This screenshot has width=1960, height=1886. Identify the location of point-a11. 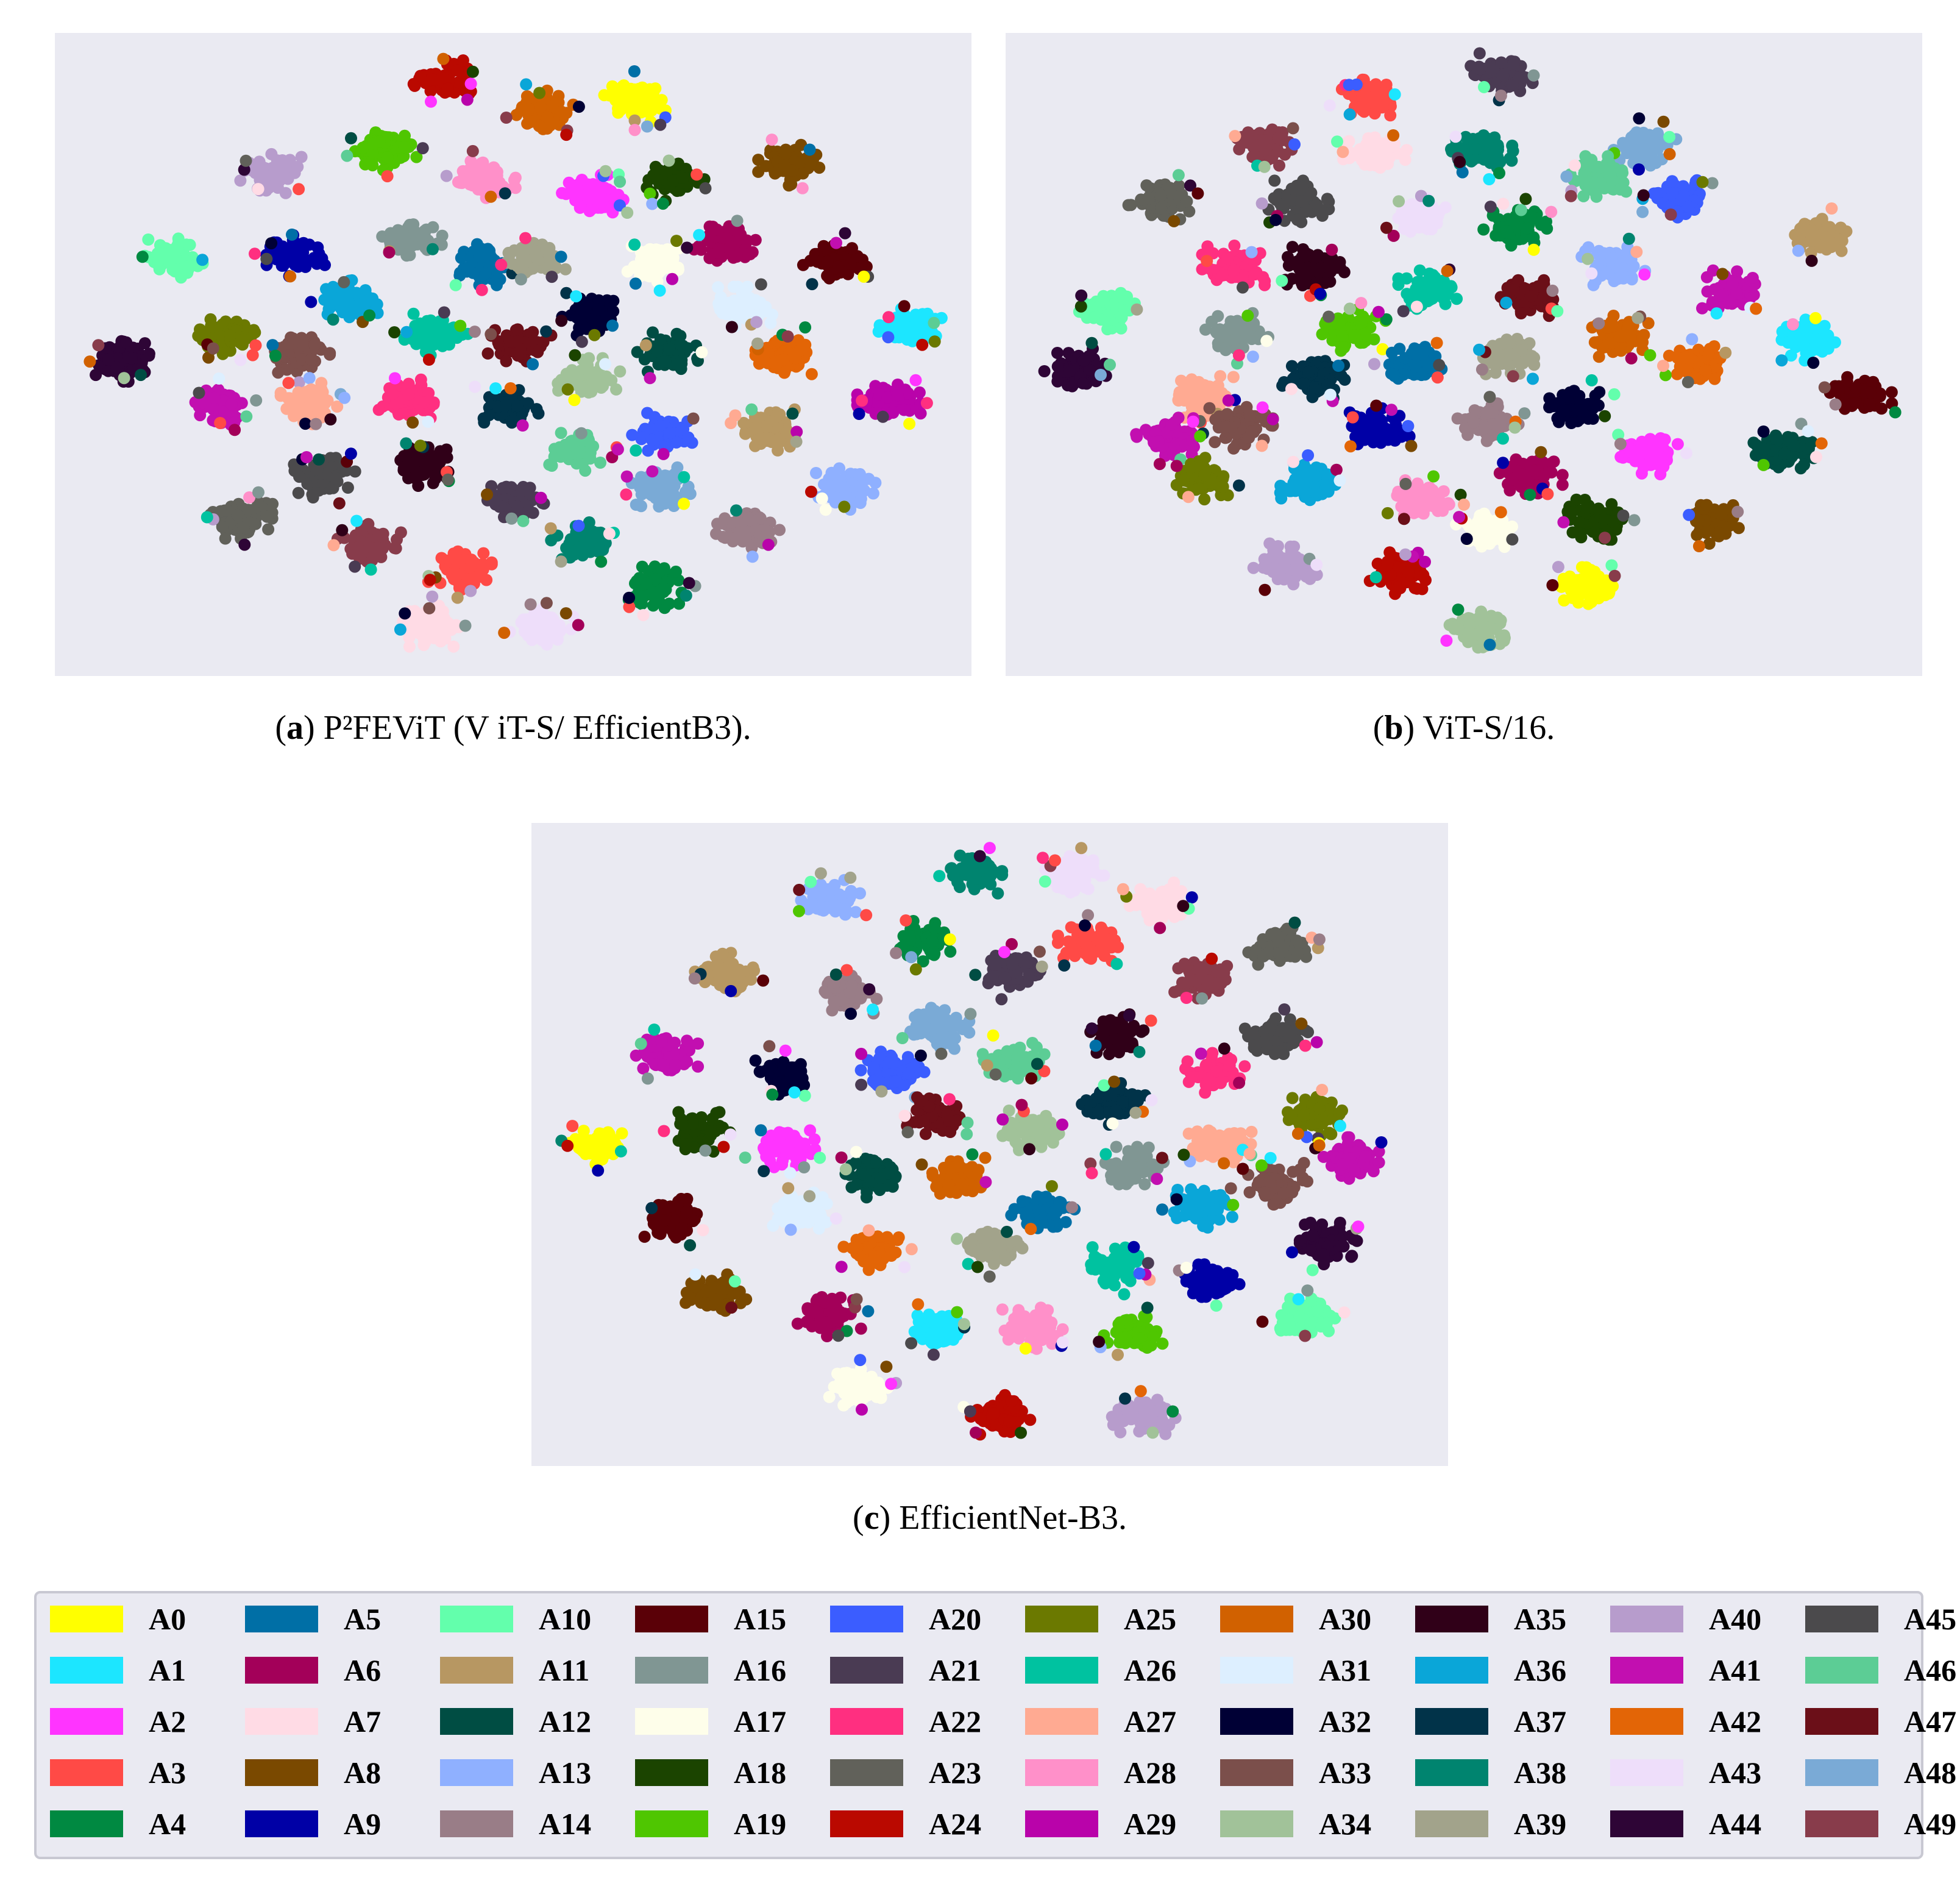
(550, 529).